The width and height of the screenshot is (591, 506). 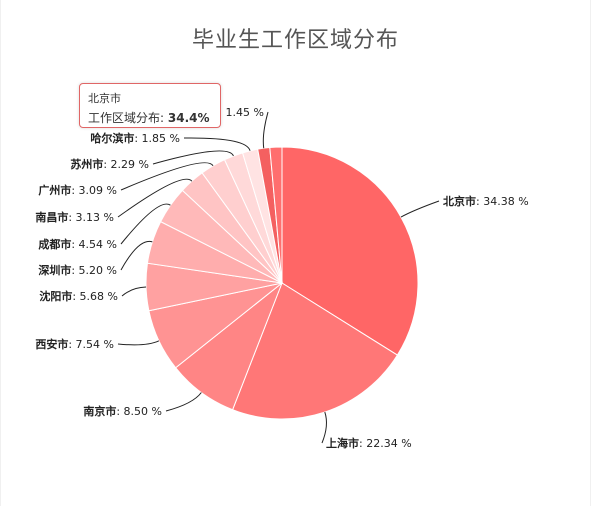 I want to click on slice-label-2: 南京市: 8.50 %, so click(x=122, y=411).